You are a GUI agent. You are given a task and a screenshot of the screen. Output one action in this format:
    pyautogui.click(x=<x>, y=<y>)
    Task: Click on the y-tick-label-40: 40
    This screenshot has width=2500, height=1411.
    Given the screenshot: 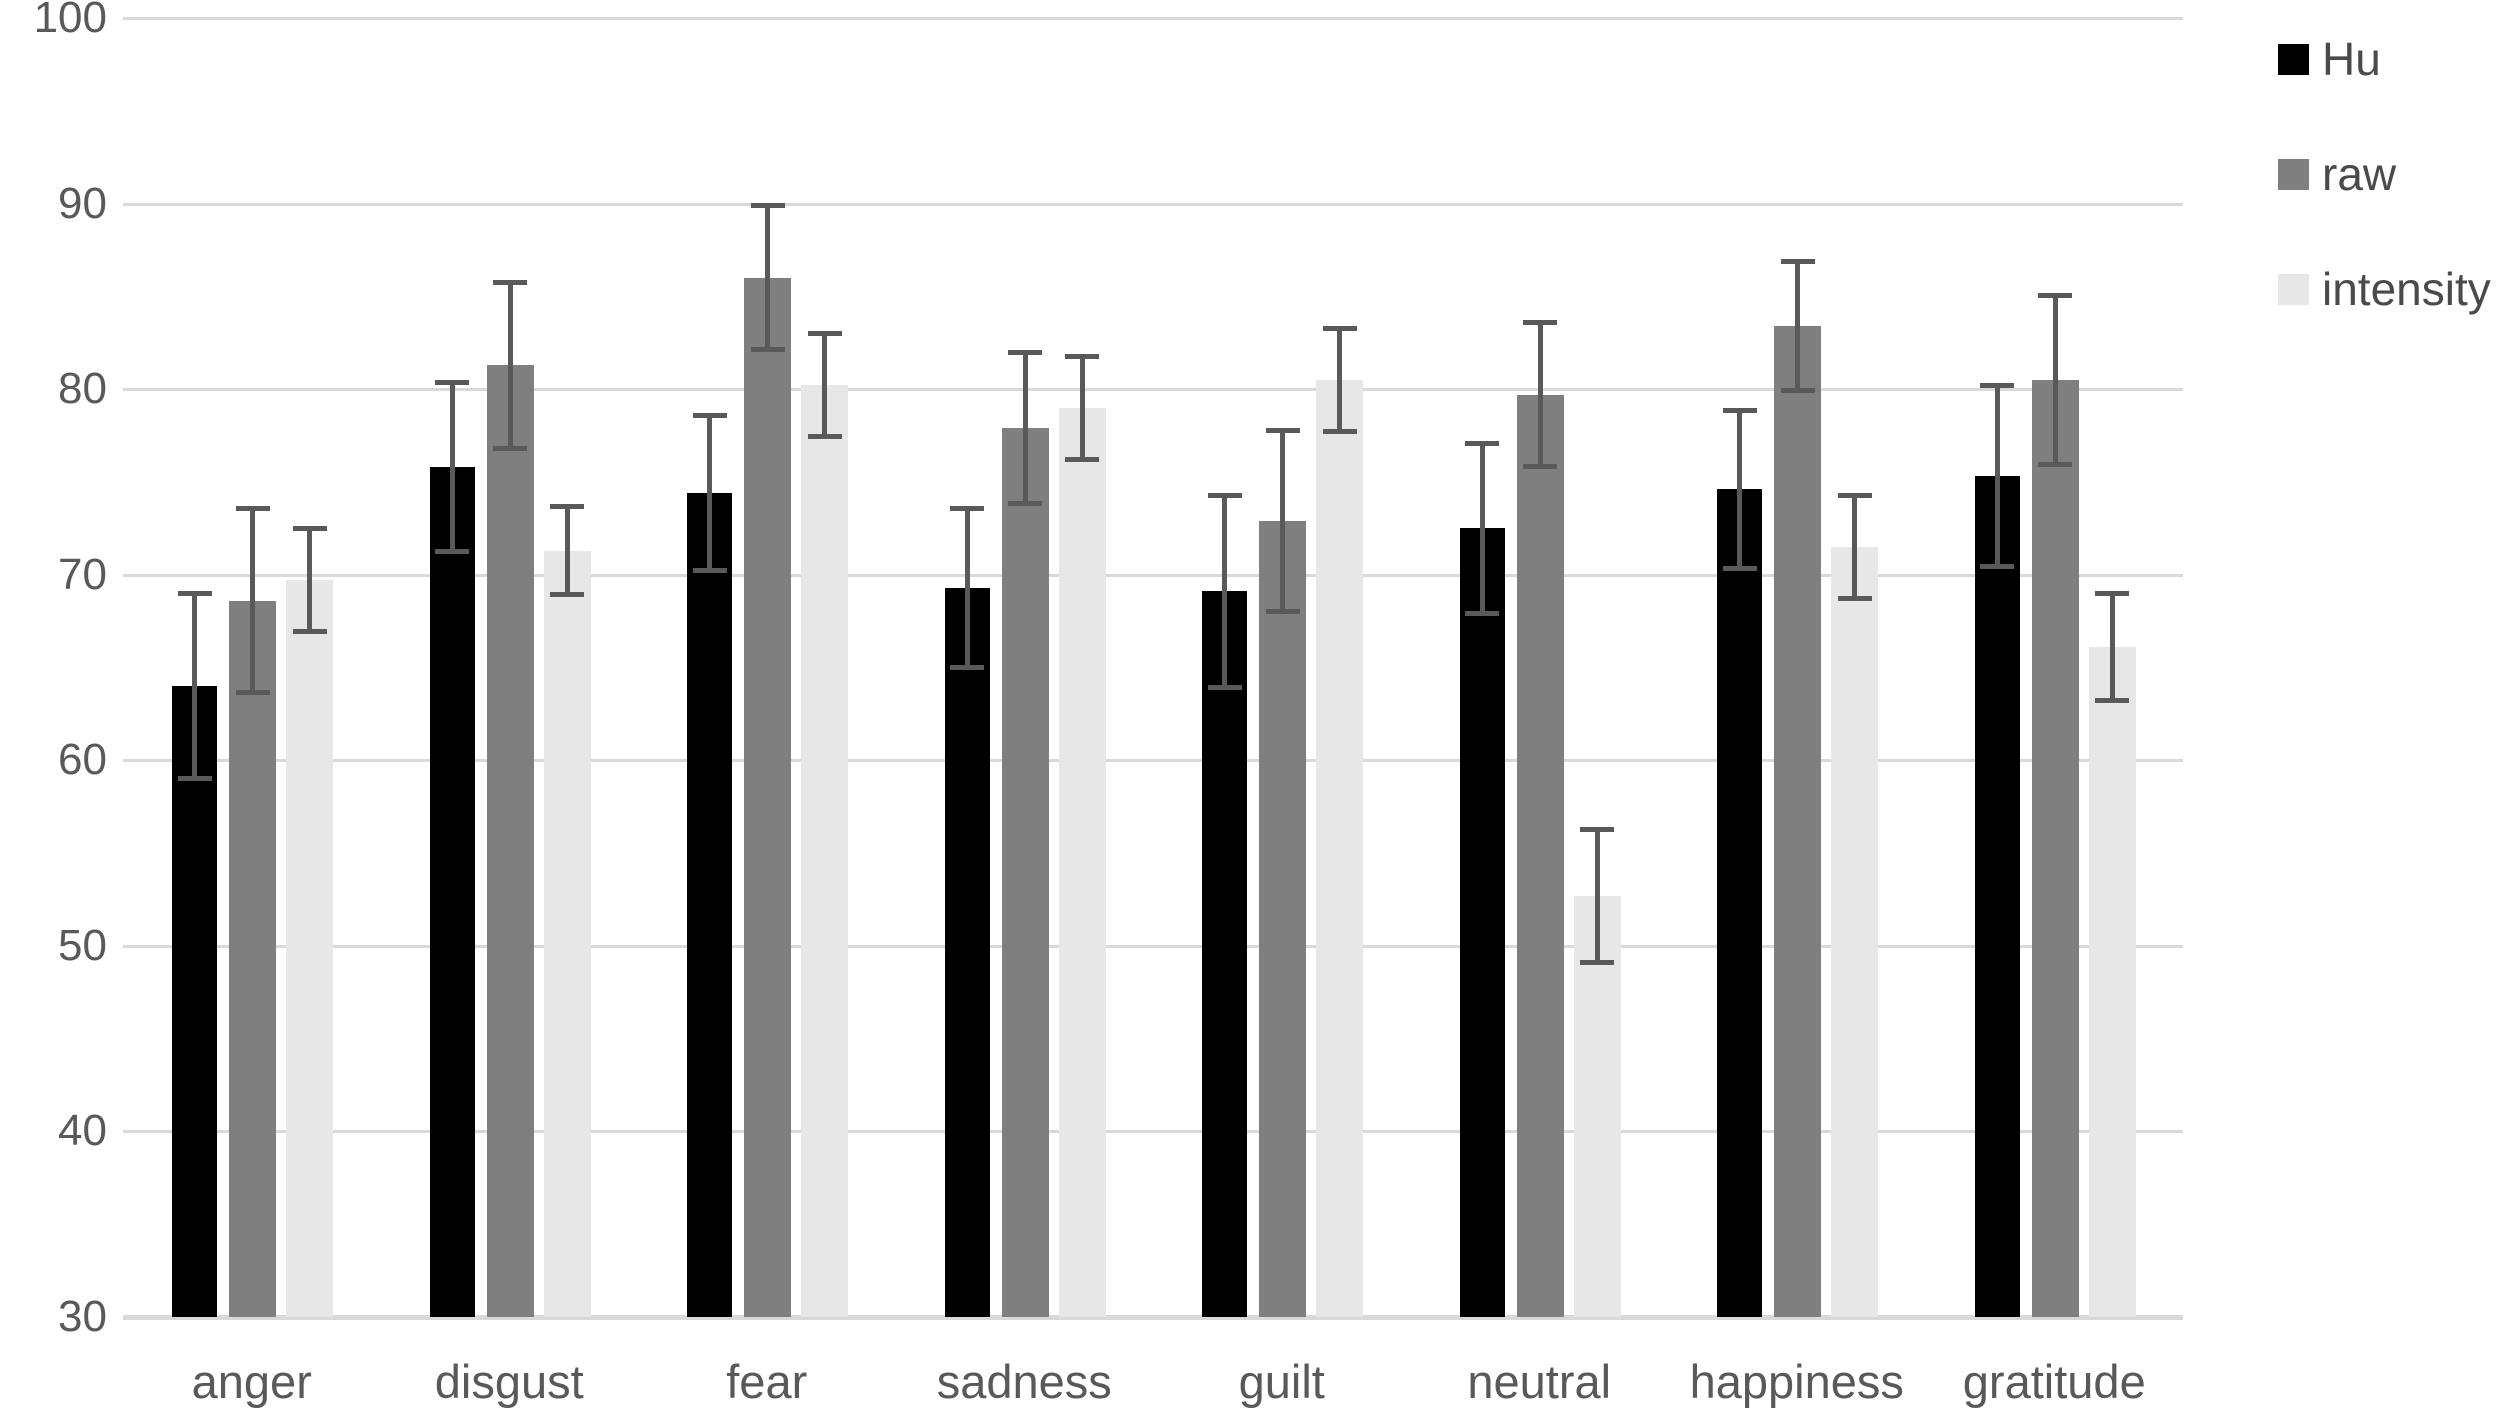 What is the action you would take?
    pyautogui.click(x=82, y=1131)
    